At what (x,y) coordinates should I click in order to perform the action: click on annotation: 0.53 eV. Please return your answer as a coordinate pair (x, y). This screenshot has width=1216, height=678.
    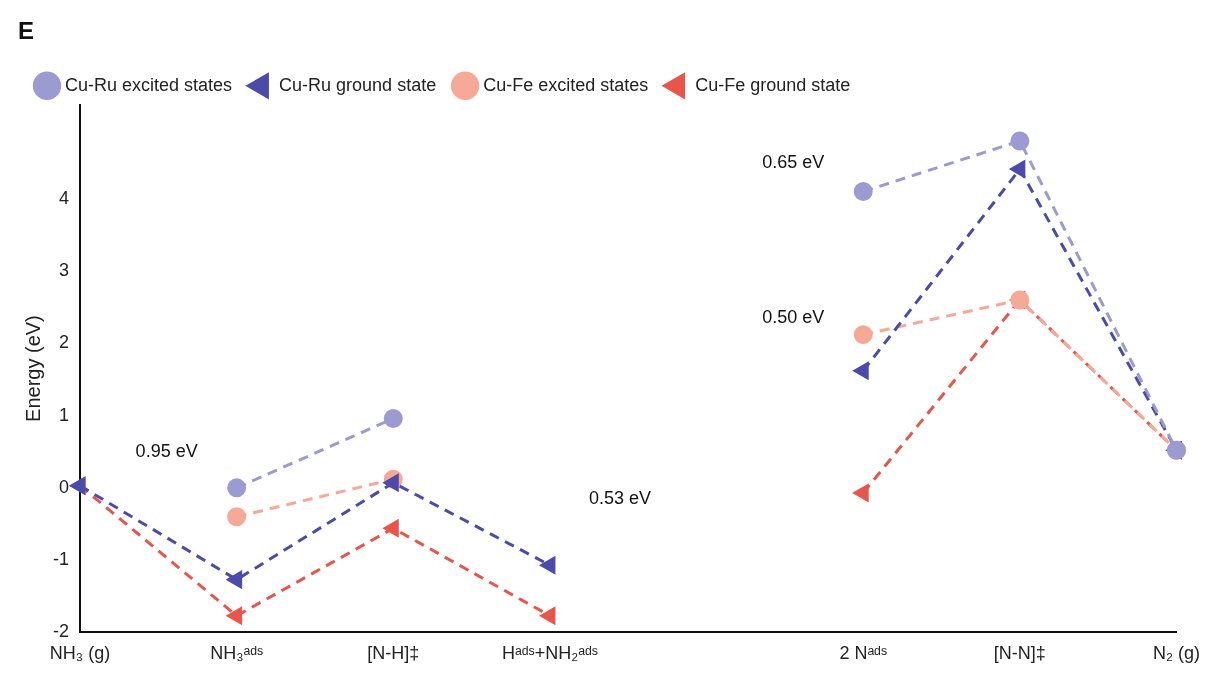
    Looking at the image, I should click on (619, 497).